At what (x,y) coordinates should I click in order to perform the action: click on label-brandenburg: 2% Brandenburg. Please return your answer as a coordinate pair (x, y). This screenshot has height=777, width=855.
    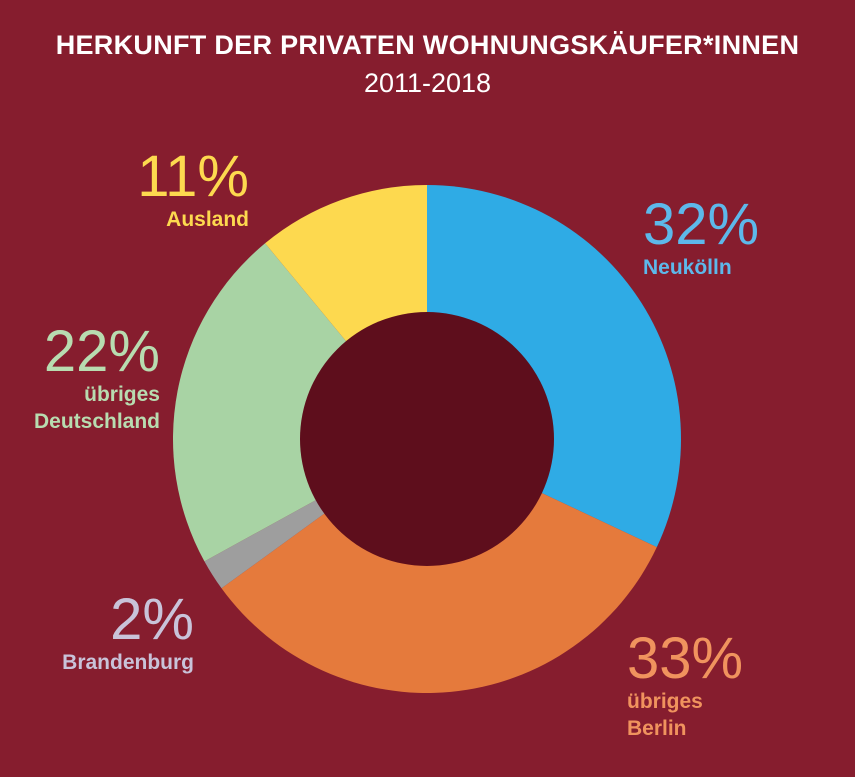
    Looking at the image, I should click on (124, 633).